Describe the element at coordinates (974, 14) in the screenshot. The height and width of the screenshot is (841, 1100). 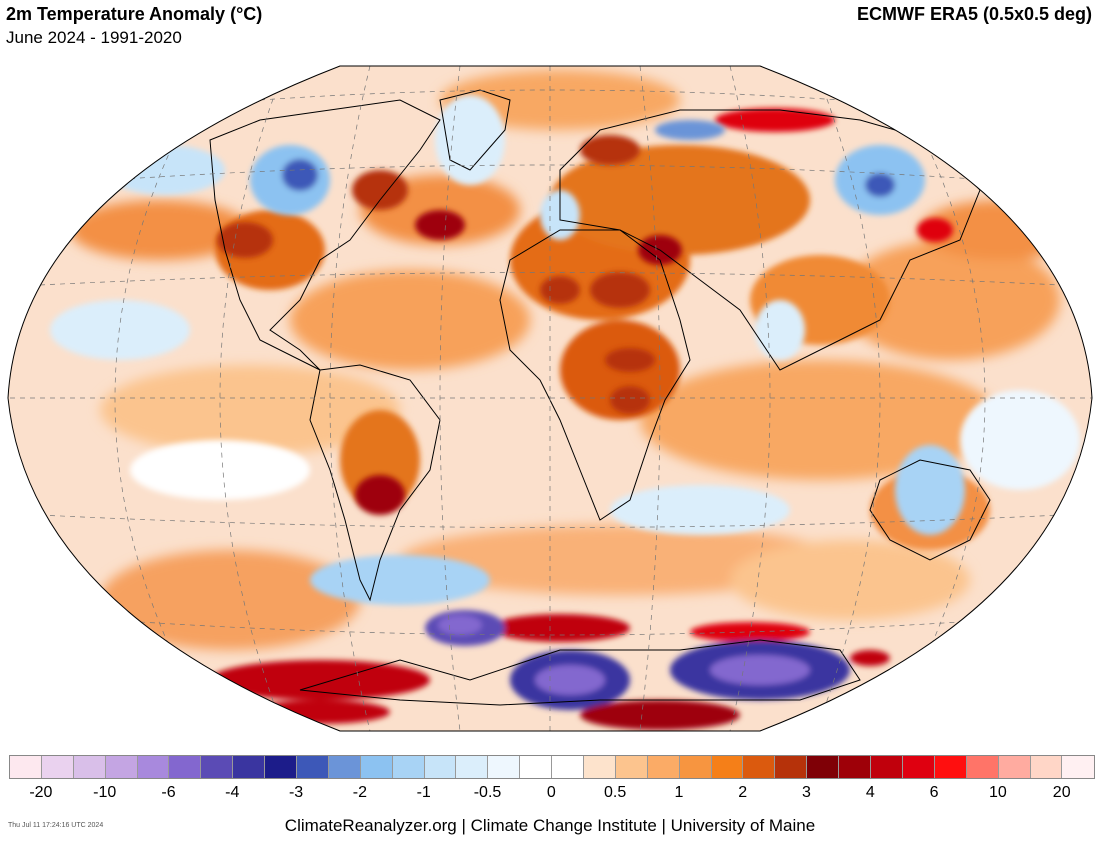
I see `dataset-label: ECMWF ERA5 (0.5x0.5 deg)` at that location.